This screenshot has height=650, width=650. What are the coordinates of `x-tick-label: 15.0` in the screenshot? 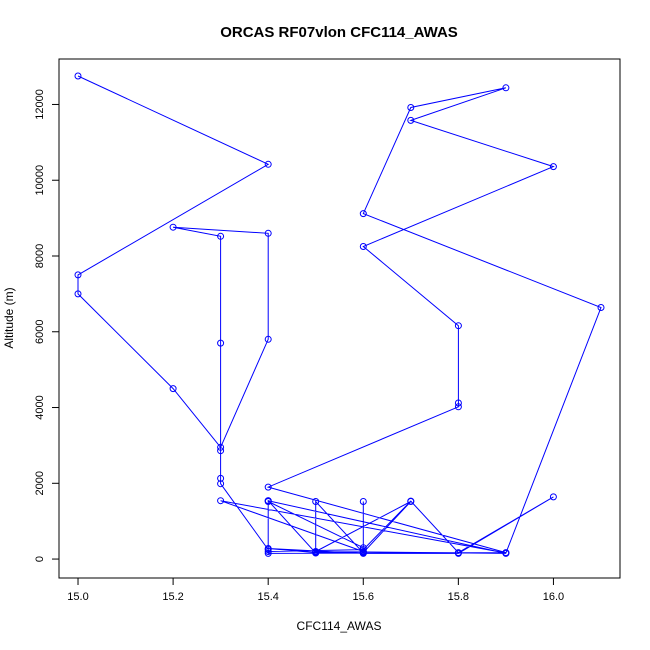 It's located at (77, 597).